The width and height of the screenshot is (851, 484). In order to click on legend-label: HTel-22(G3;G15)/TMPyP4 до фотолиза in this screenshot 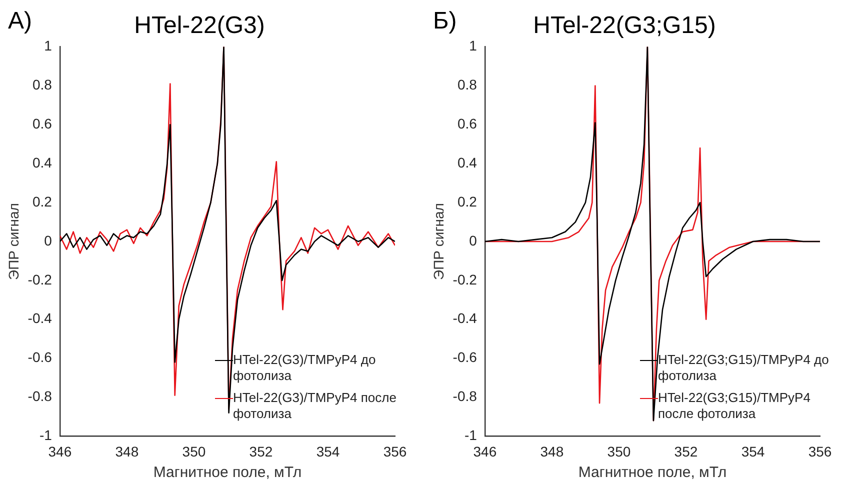, I will do `click(744, 368)`.